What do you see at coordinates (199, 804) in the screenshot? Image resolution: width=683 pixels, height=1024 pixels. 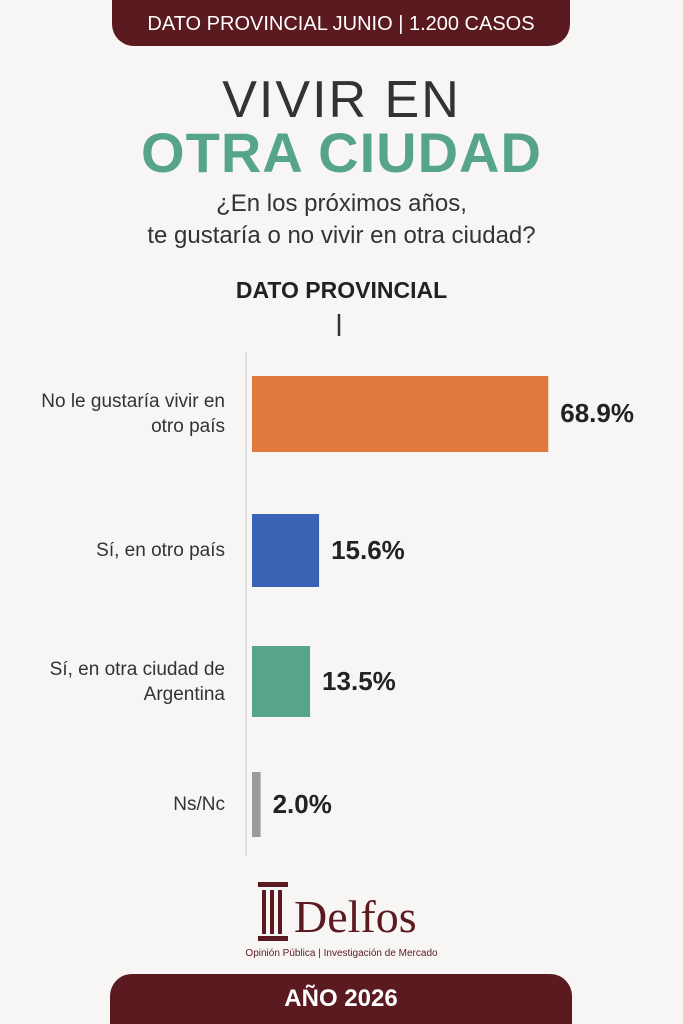 I see `category-label: Ns/Nc` at bounding box center [199, 804].